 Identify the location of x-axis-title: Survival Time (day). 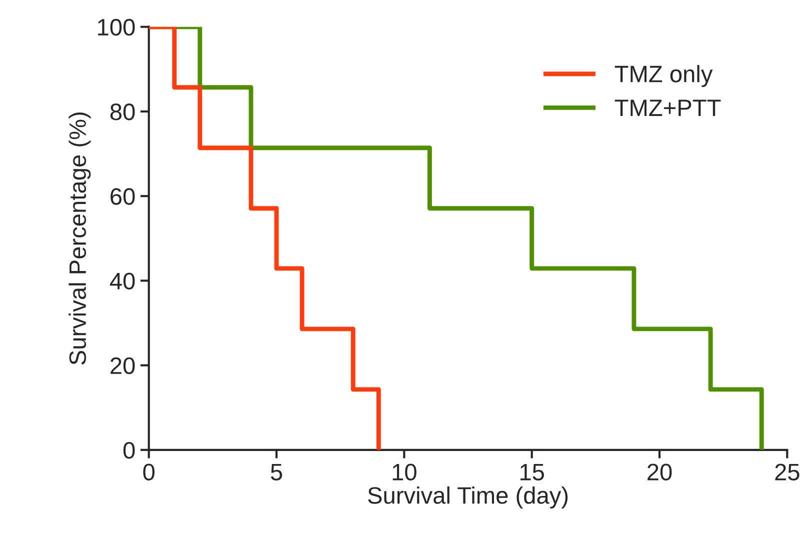
(468, 497).